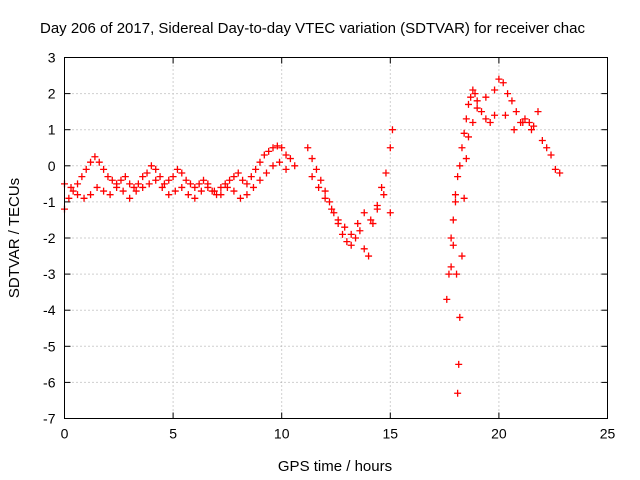  Describe the element at coordinates (52, 130) in the screenshot. I see `y-tick-label: 1` at that location.